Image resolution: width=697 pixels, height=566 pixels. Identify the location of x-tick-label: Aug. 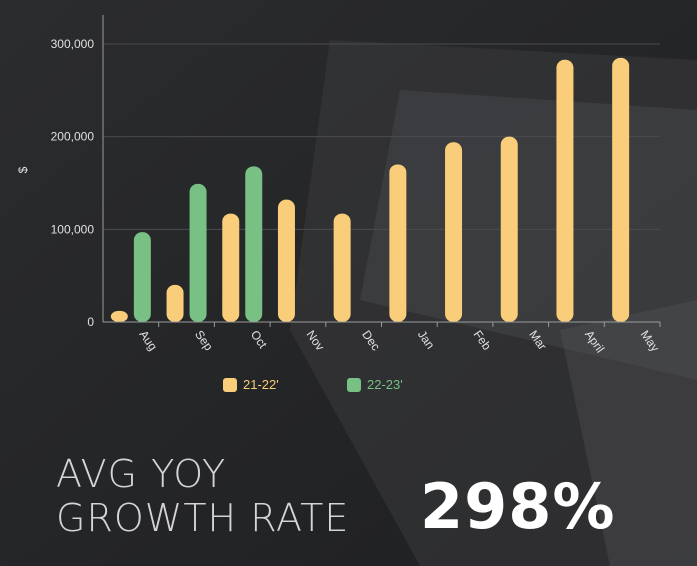
(148, 341).